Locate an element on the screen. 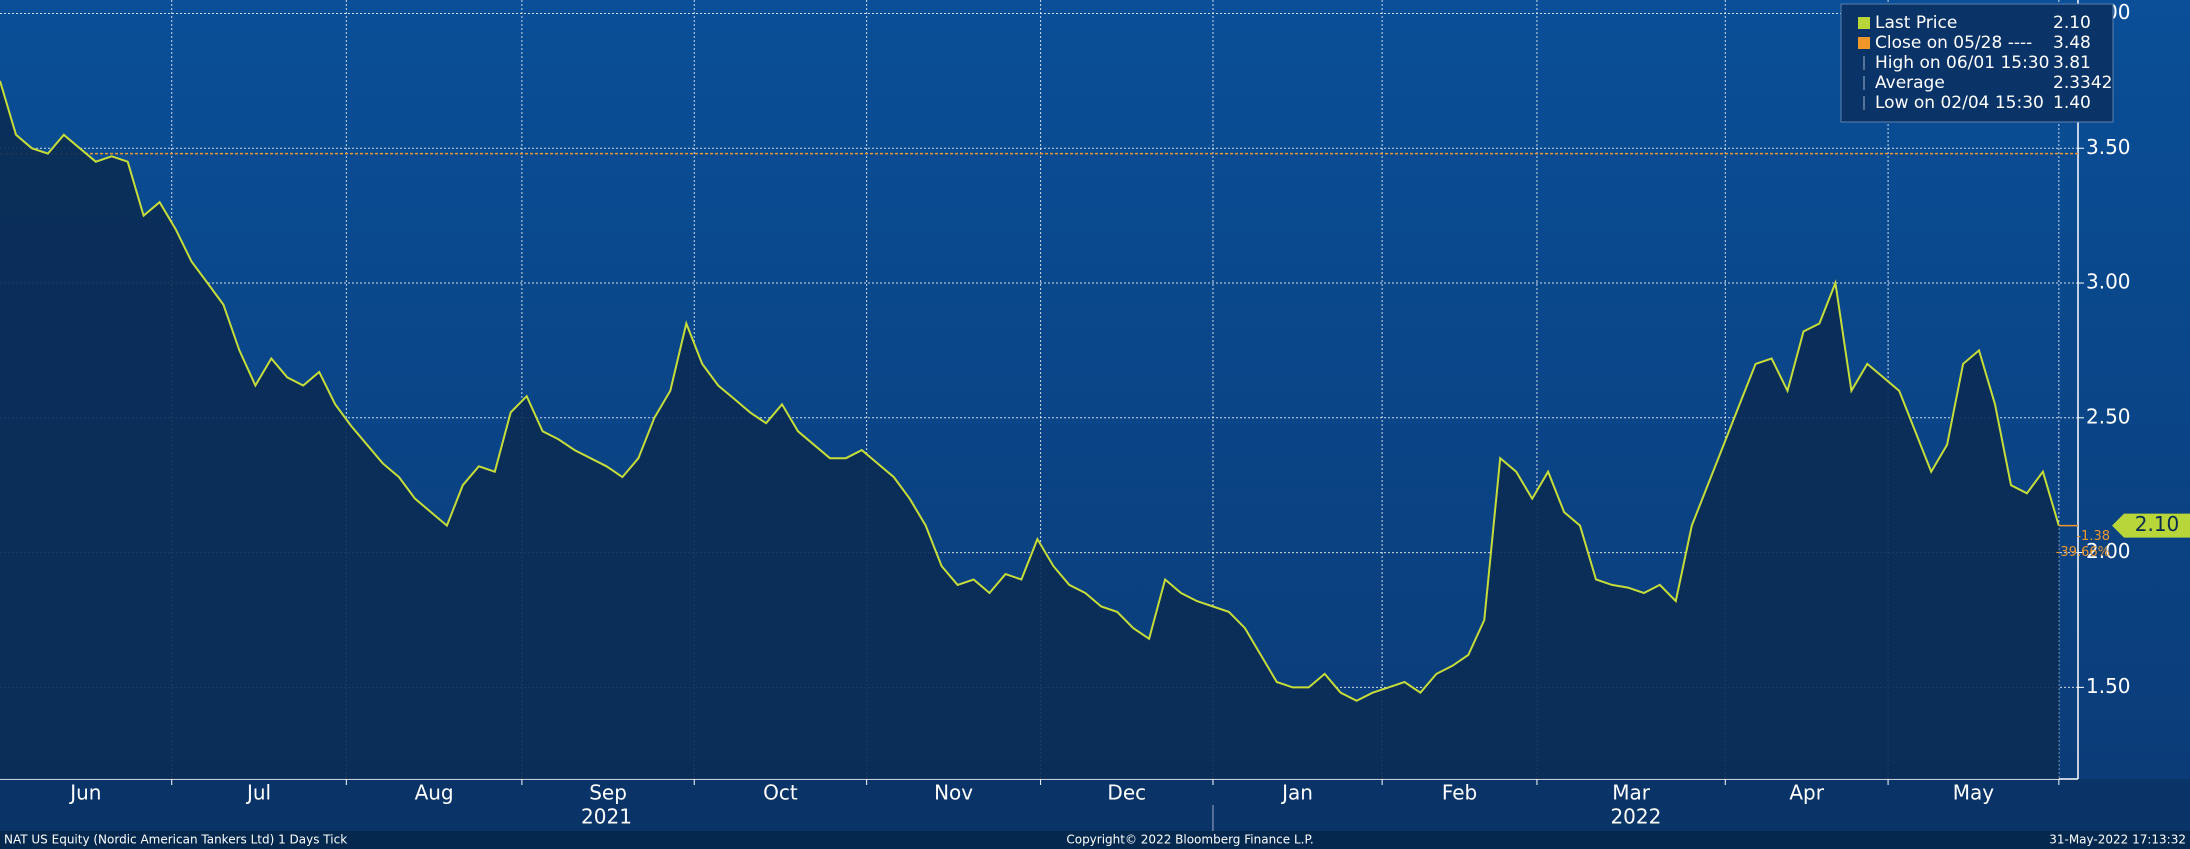 The height and width of the screenshot is (849, 2190). x-tick-label: Jan is located at coordinates (1296, 793).